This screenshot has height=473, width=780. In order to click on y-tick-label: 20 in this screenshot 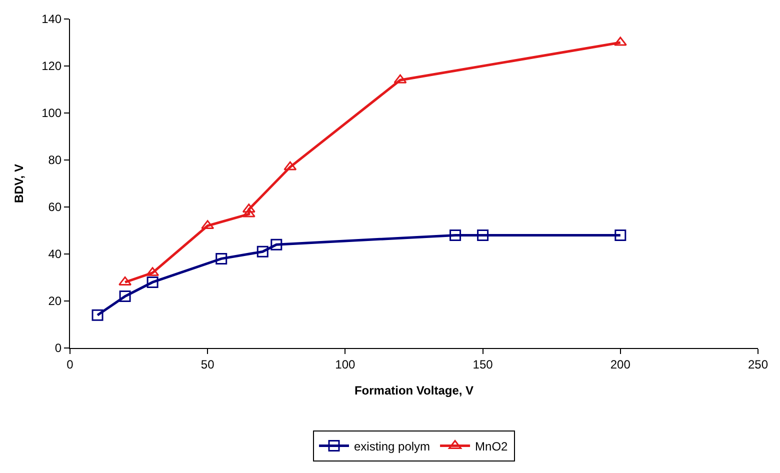, I will do `click(55, 301)`.